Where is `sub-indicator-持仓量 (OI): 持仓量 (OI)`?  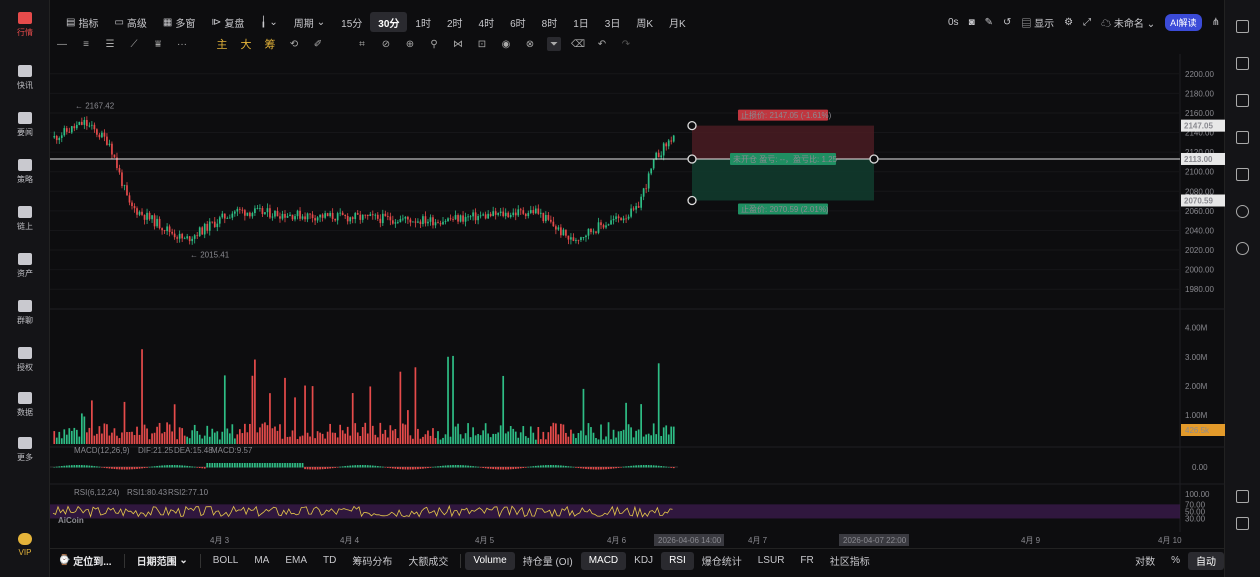
sub-indicator-持仓量 (OI): 持仓量 (OI) is located at coordinates (547, 562).